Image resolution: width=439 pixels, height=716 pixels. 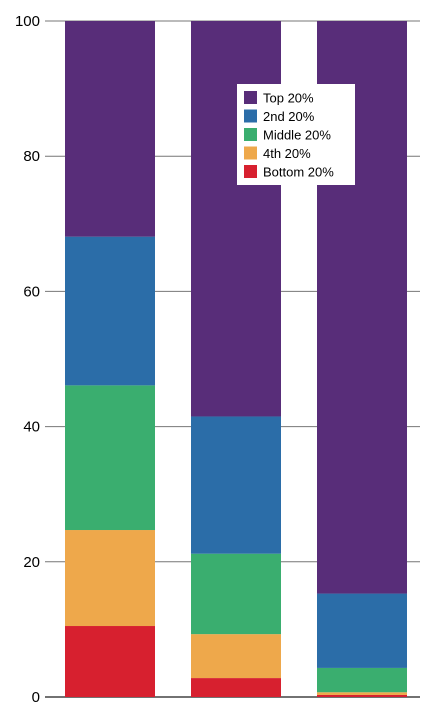 I want to click on y-tick-label: 60, so click(x=31, y=291).